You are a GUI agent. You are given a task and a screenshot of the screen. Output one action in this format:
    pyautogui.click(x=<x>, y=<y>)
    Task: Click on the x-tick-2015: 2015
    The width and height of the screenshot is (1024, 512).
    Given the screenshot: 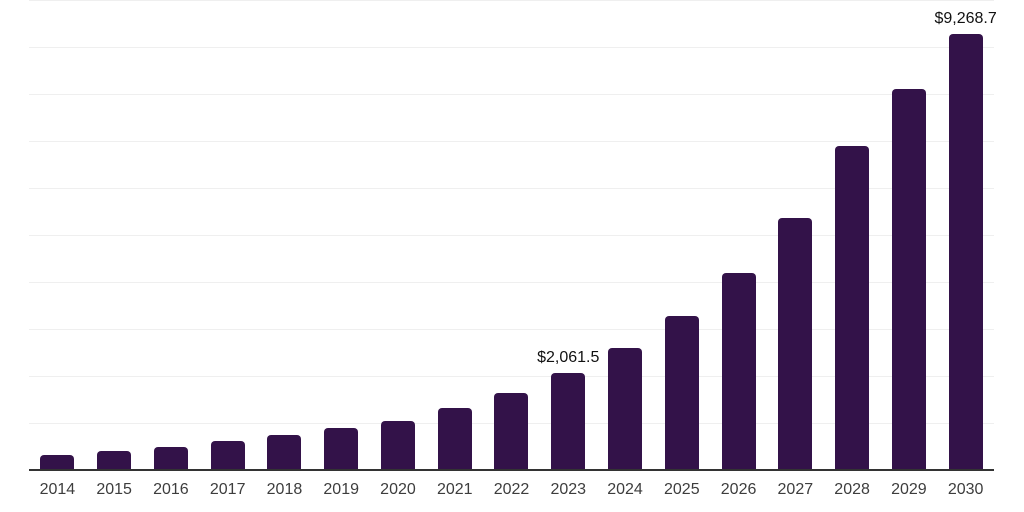 What is the action you would take?
    pyautogui.click(x=114, y=489)
    